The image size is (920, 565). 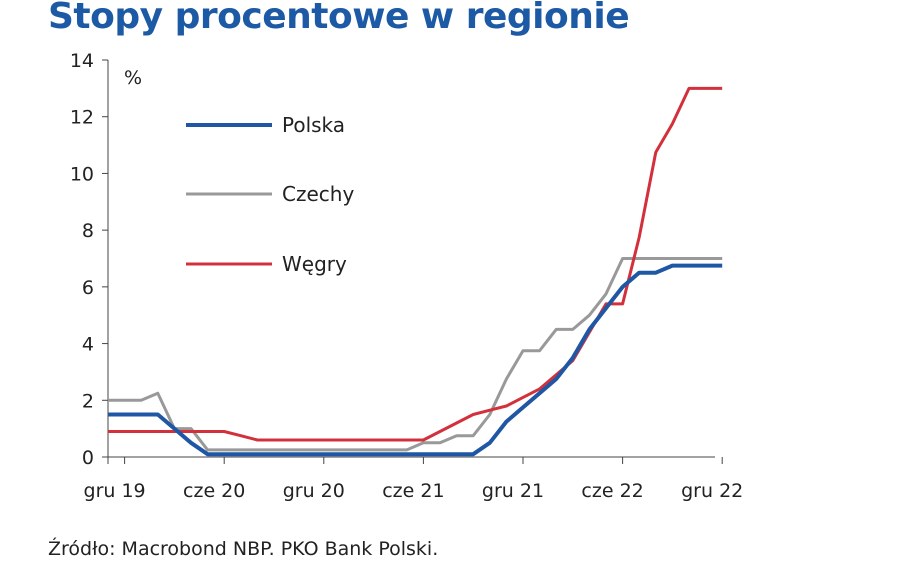 What do you see at coordinates (270, 194) in the screenshot?
I see `legend: Polska Czechy Węgry` at bounding box center [270, 194].